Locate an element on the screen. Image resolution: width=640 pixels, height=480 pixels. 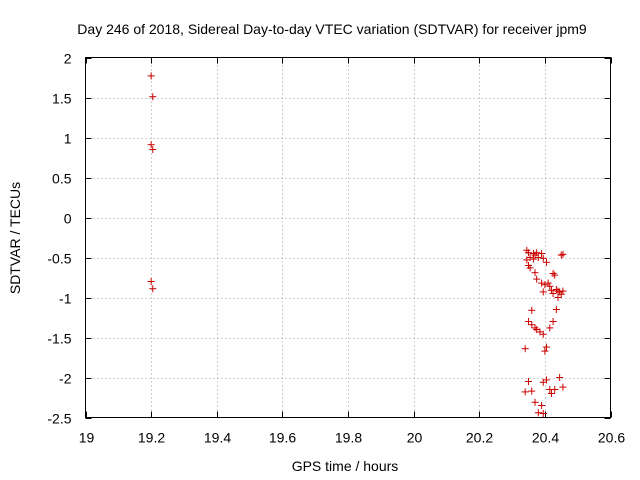
x-axis-label: GPS time / hours is located at coordinates (345, 466).